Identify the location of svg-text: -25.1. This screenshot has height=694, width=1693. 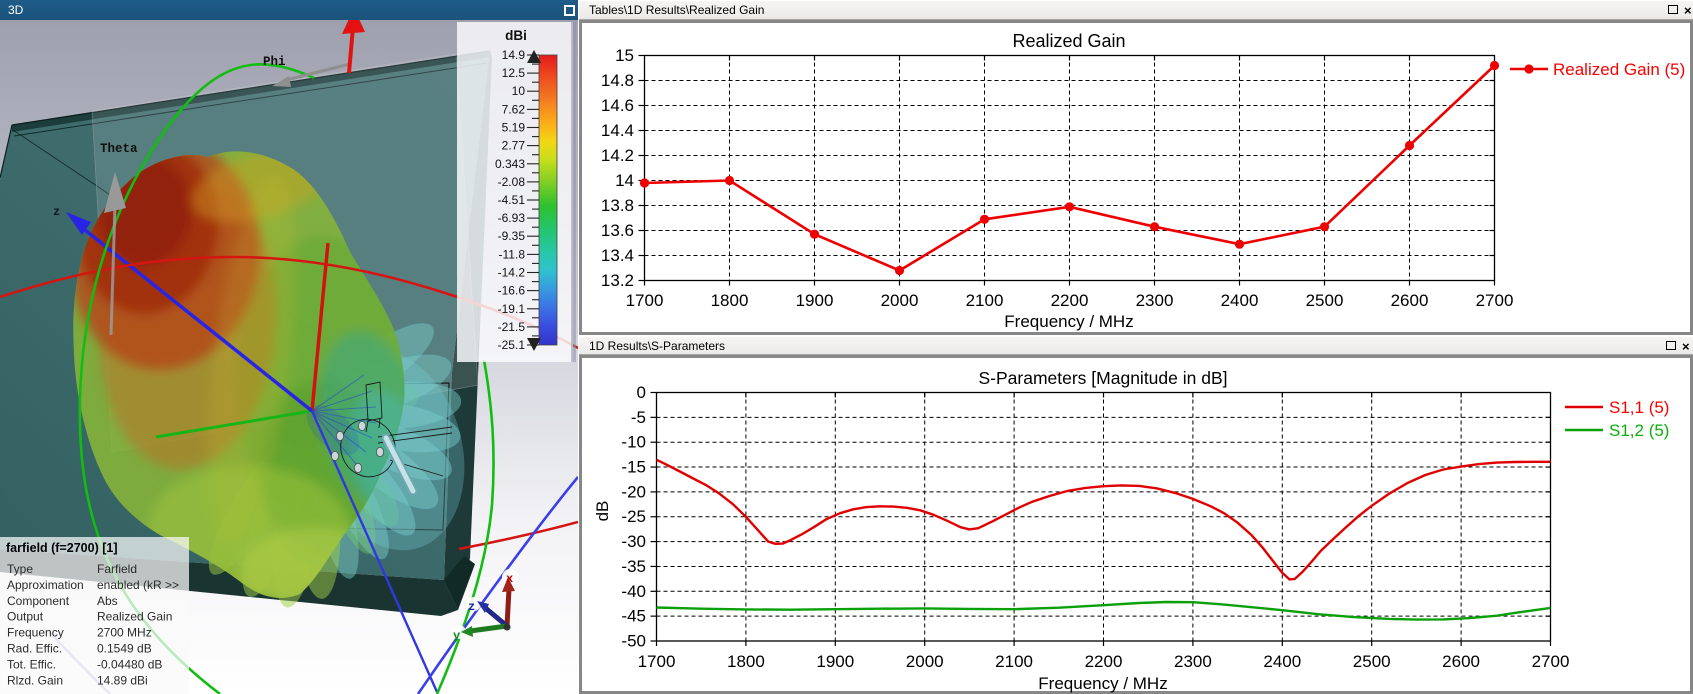
(512, 345).